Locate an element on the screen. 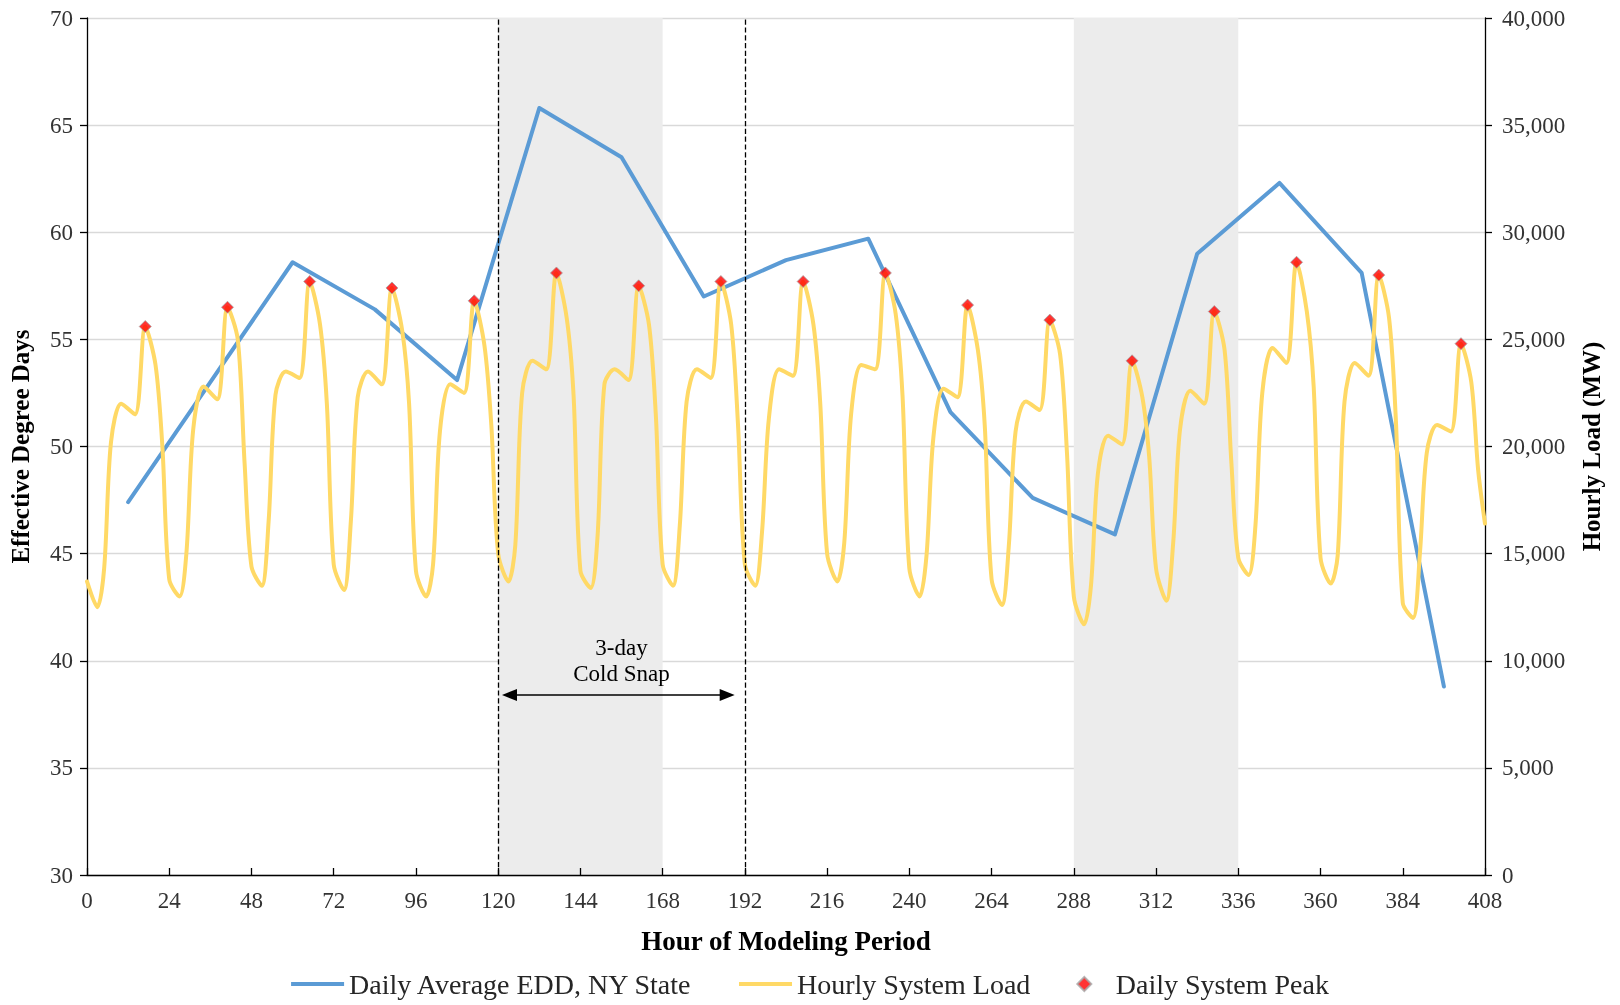 The height and width of the screenshot is (1005, 1620). y-tick-label: 45 is located at coordinates (61, 554).